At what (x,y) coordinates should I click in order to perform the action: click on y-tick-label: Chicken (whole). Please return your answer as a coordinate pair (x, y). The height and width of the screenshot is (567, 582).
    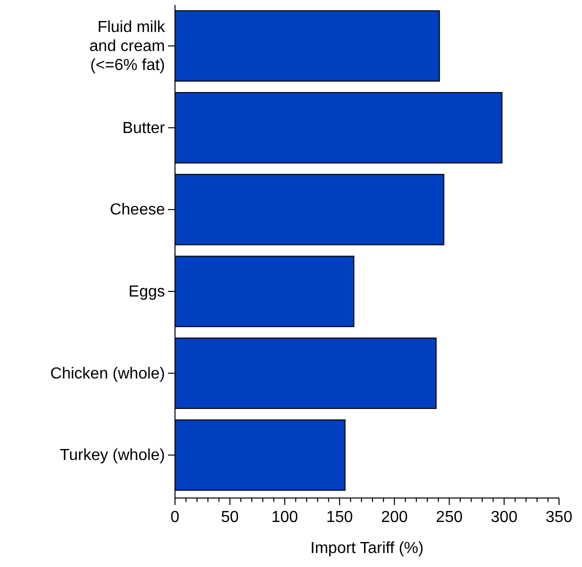
    Looking at the image, I should click on (107, 373).